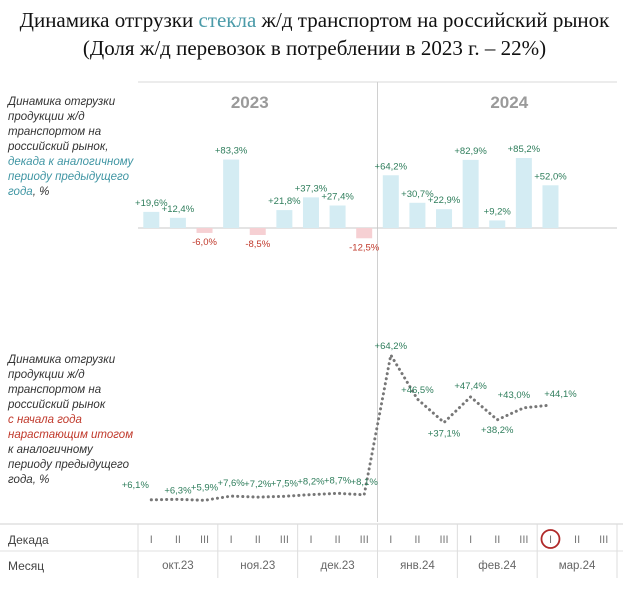 The image size is (629, 594). What do you see at coordinates (550, 176) in the screenshot?
I see `bar-data-label: +52,0%` at bounding box center [550, 176].